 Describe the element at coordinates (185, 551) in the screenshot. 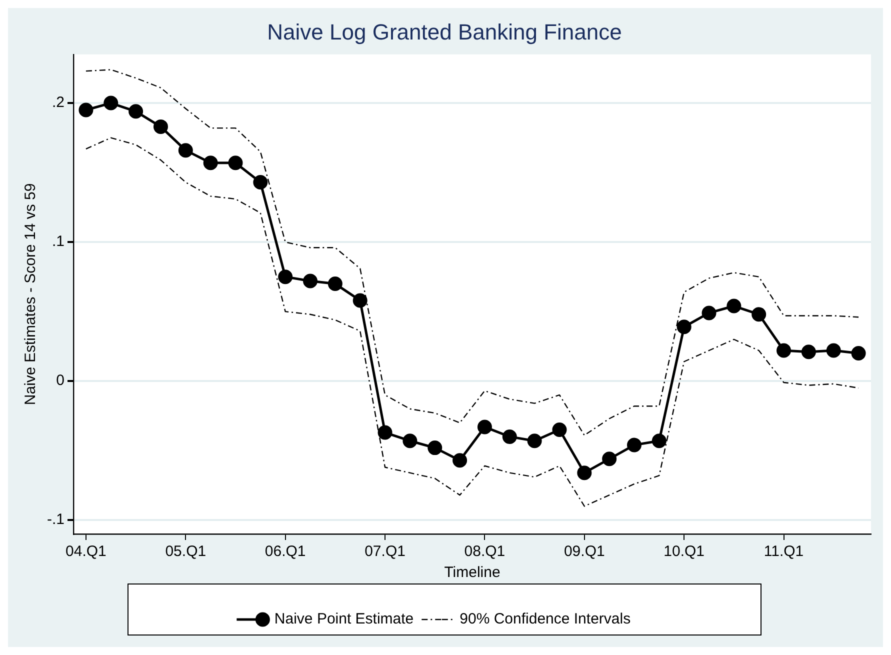

I see `x-tick-label: 05.Q1` at that location.